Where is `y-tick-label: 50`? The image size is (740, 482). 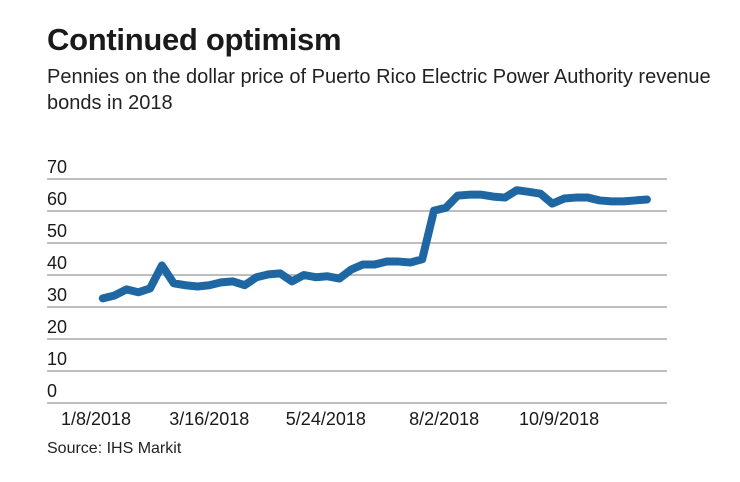
y-tick-label: 50 is located at coordinates (57, 231).